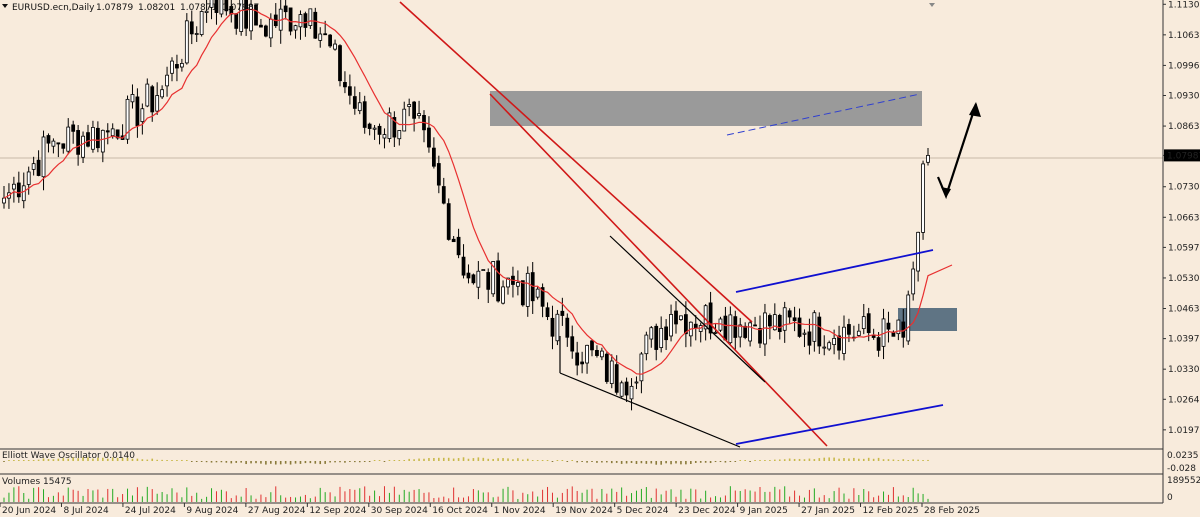 The width and height of the screenshot is (1200, 517). I want to click on channel-upper-line, so click(834, 271).